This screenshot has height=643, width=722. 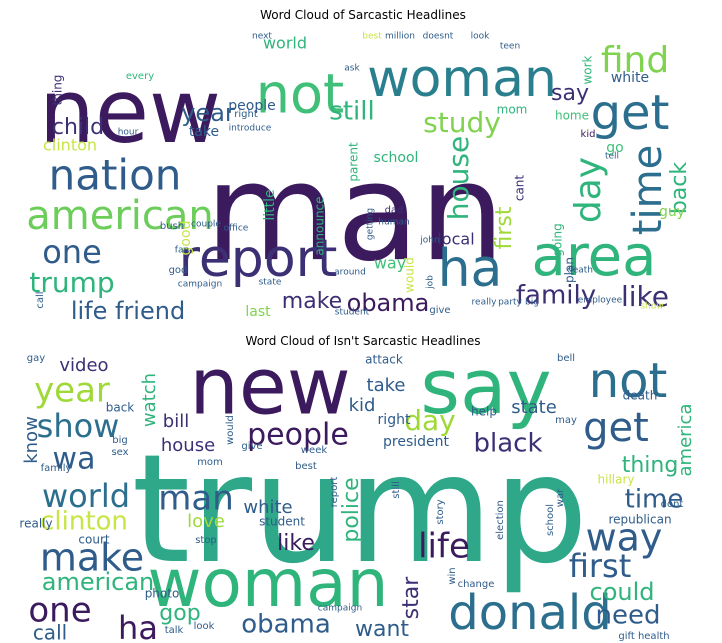 I want to click on cloud-word: introduce, so click(x=250, y=129).